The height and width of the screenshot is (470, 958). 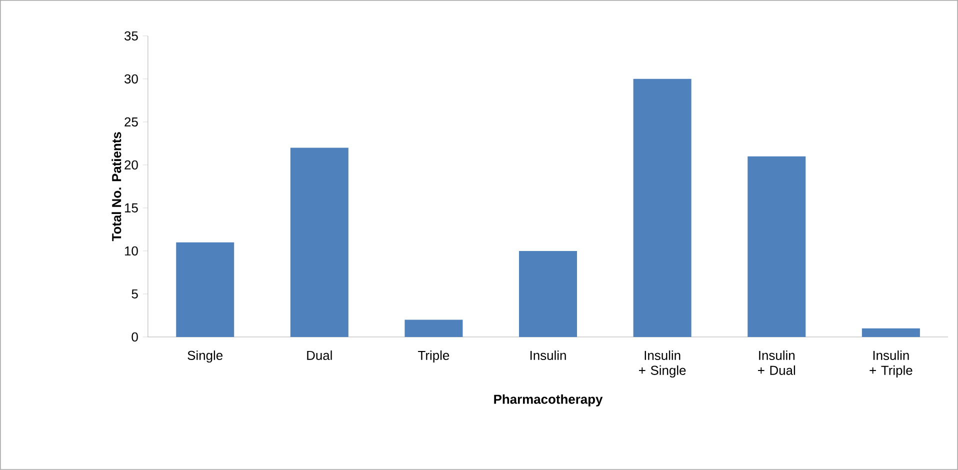 What do you see at coordinates (548, 355) in the screenshot?
I see `x-tick-label: Insulin` at bounding box center [548, 355].